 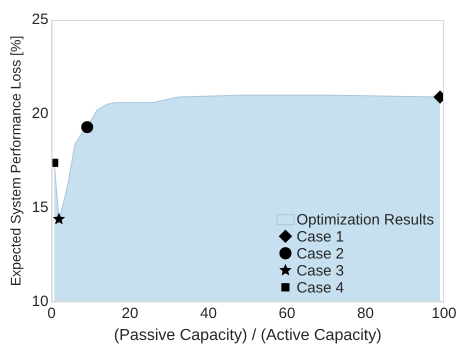 I want to click on legend-label: Case 4, so click(x=320, y=287).